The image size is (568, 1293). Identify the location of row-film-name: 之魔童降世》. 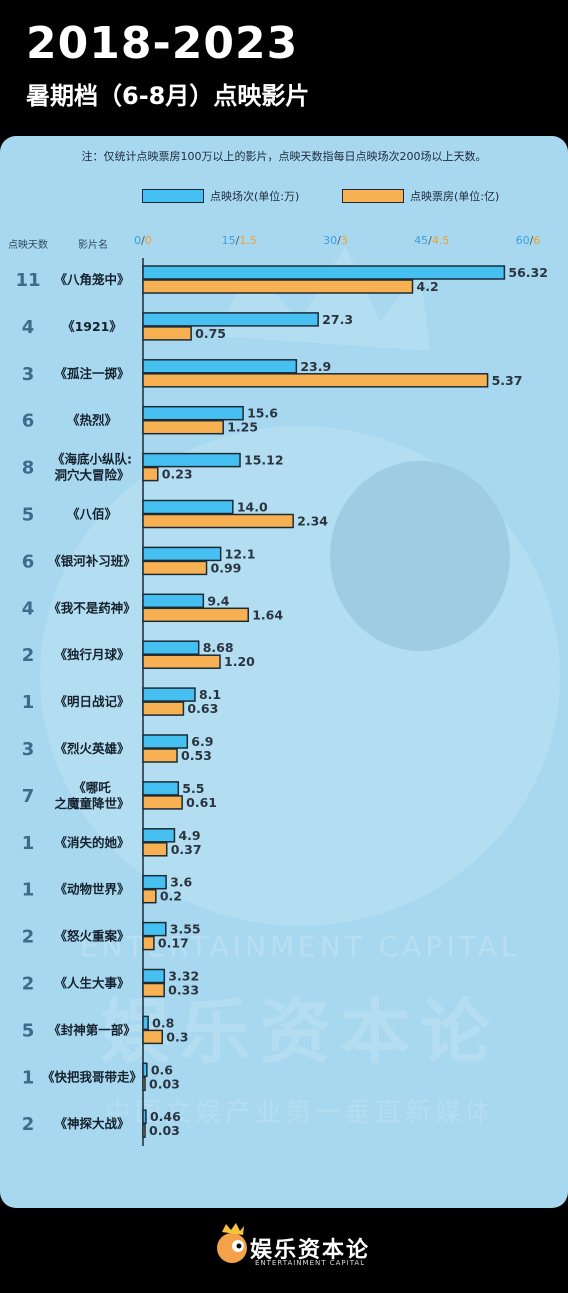
(91, 803).